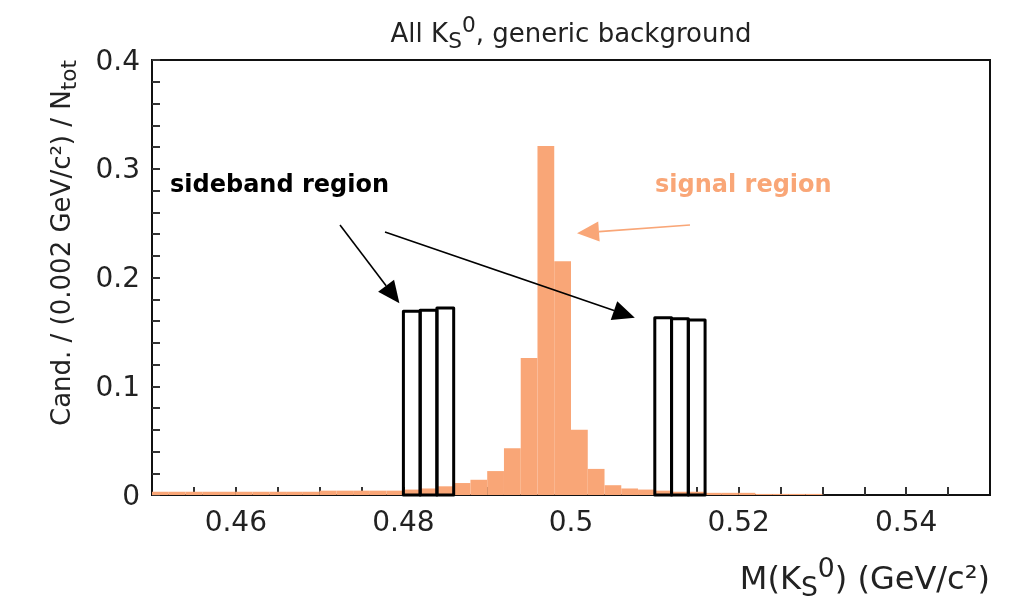 The height and width of the screenshot is (615, 1011). Describe the element at coordinates (117, 169) in the screenshot. I see `y-tick-label: 0.3` at that location.